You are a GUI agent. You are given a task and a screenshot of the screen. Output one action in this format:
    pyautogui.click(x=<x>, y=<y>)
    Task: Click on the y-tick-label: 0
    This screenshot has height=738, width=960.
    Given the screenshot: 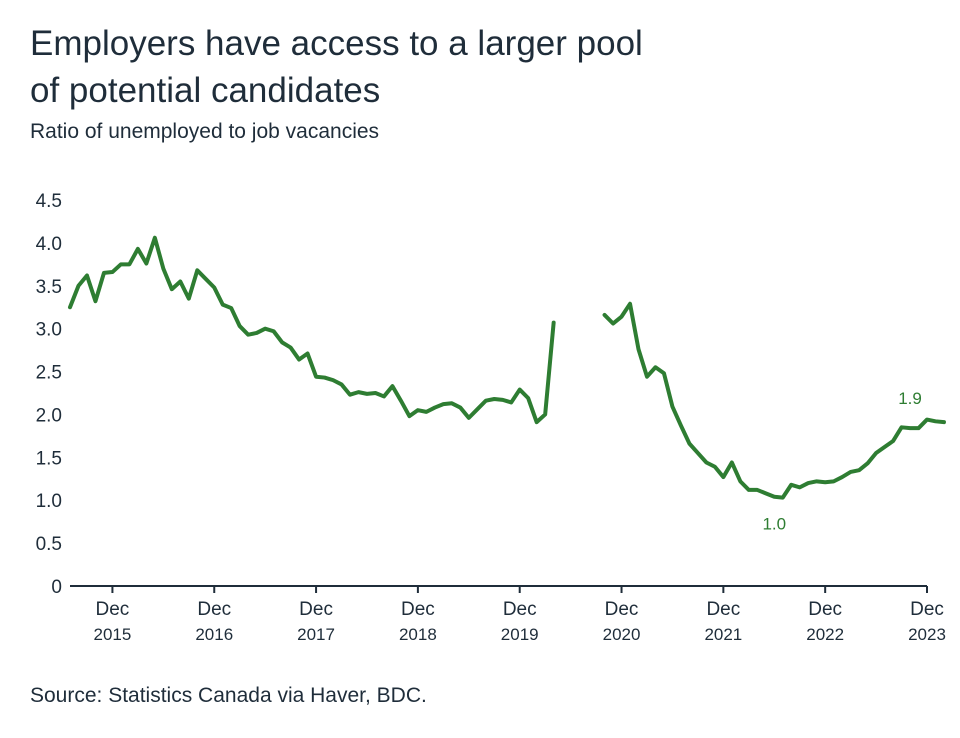 What is the action you would take?
    pyautogui.click(x=56, y=587)
    